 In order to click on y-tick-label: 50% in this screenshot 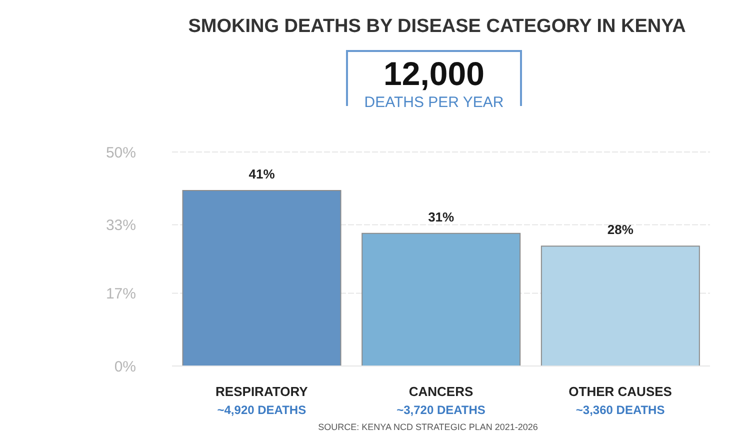, I will do `click(121, 153)`.